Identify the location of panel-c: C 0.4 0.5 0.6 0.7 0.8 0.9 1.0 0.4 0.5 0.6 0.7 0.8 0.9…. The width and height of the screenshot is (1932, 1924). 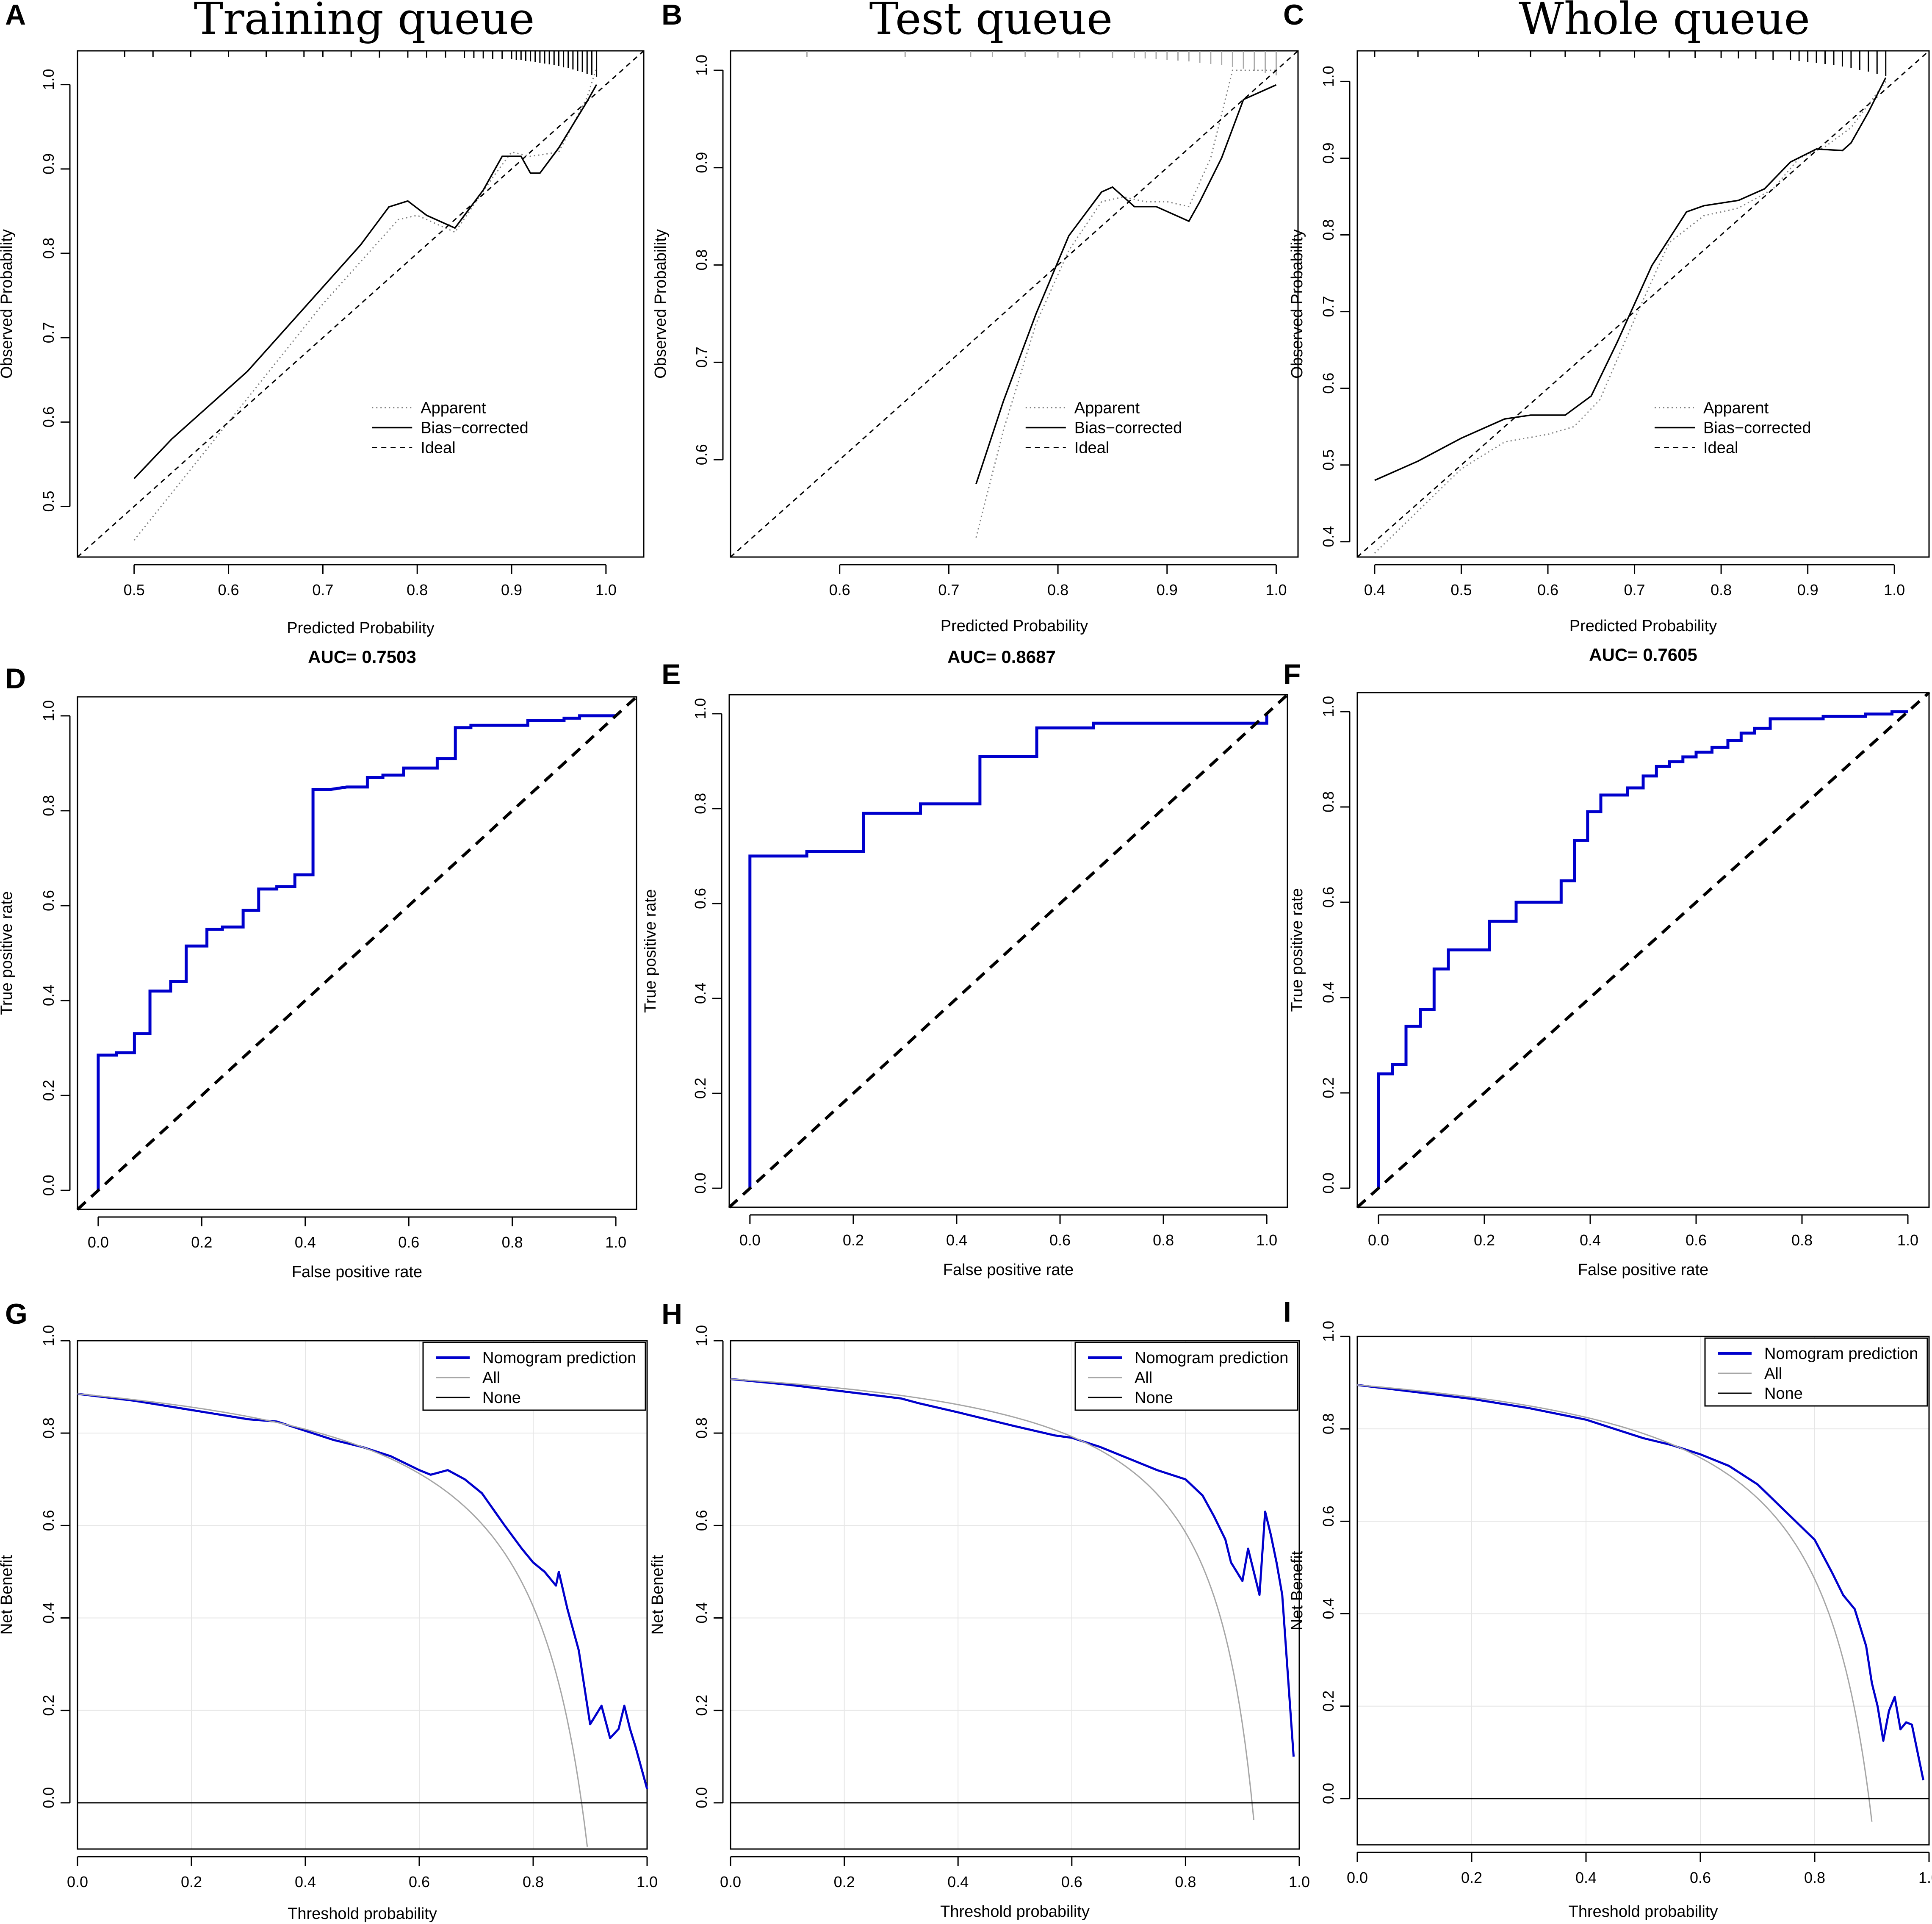
(1606, 318).